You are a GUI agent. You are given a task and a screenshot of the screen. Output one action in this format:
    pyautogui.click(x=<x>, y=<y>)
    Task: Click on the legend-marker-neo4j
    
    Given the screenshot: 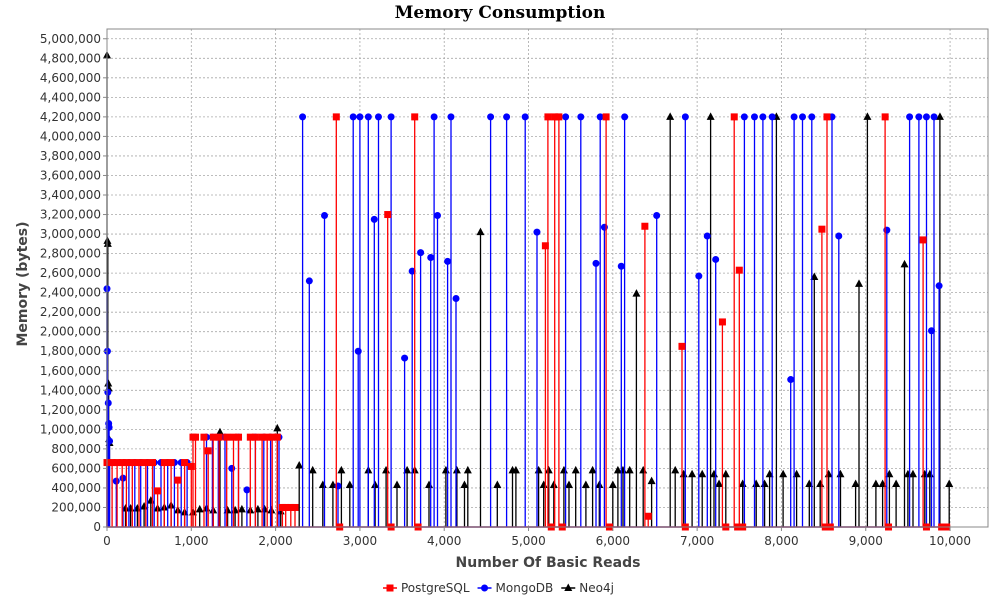 What is the action you would take?
    pyautogui.click(x=568, y=587)
    